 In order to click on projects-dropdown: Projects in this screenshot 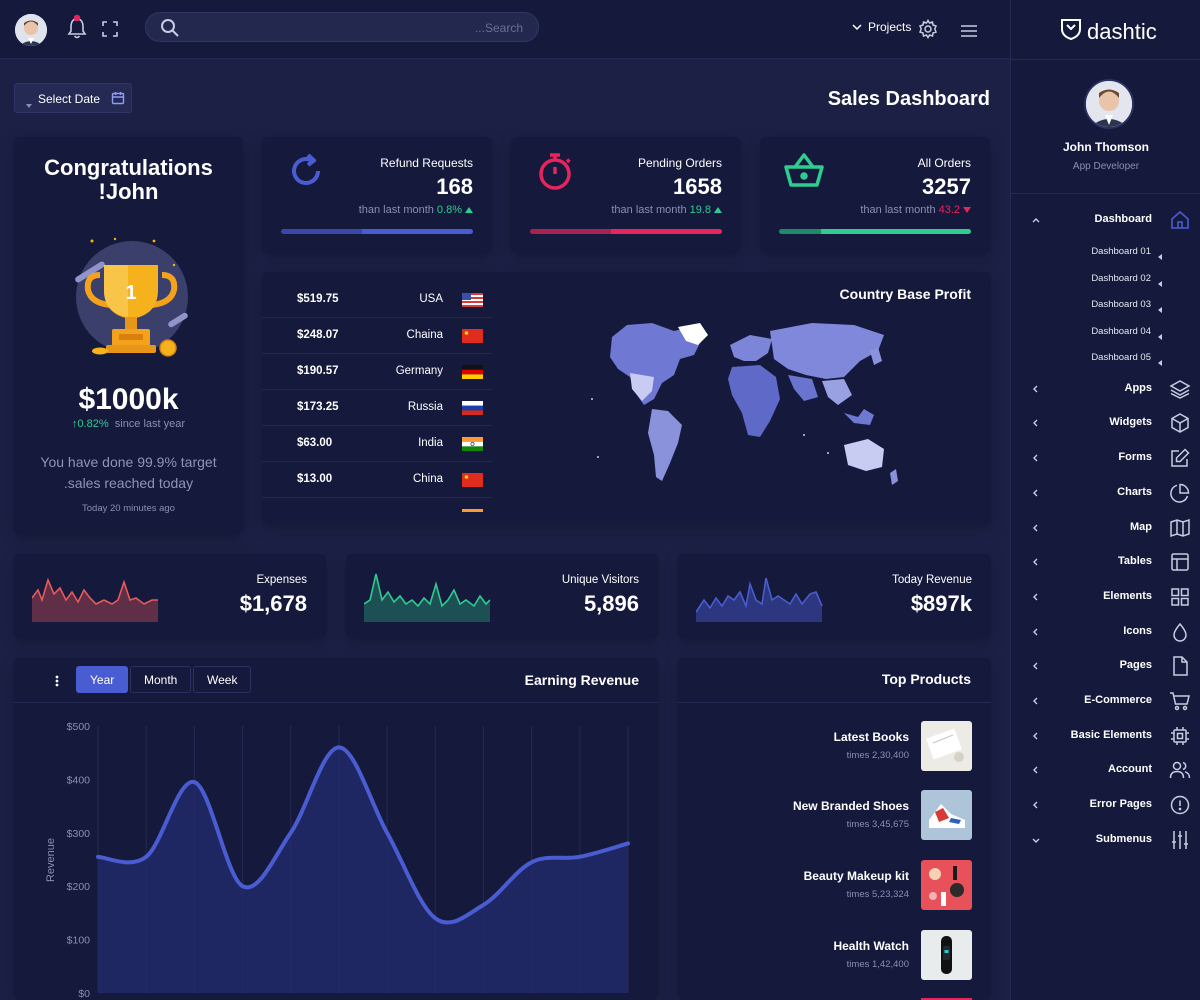, I will do `click(881, 27)`.